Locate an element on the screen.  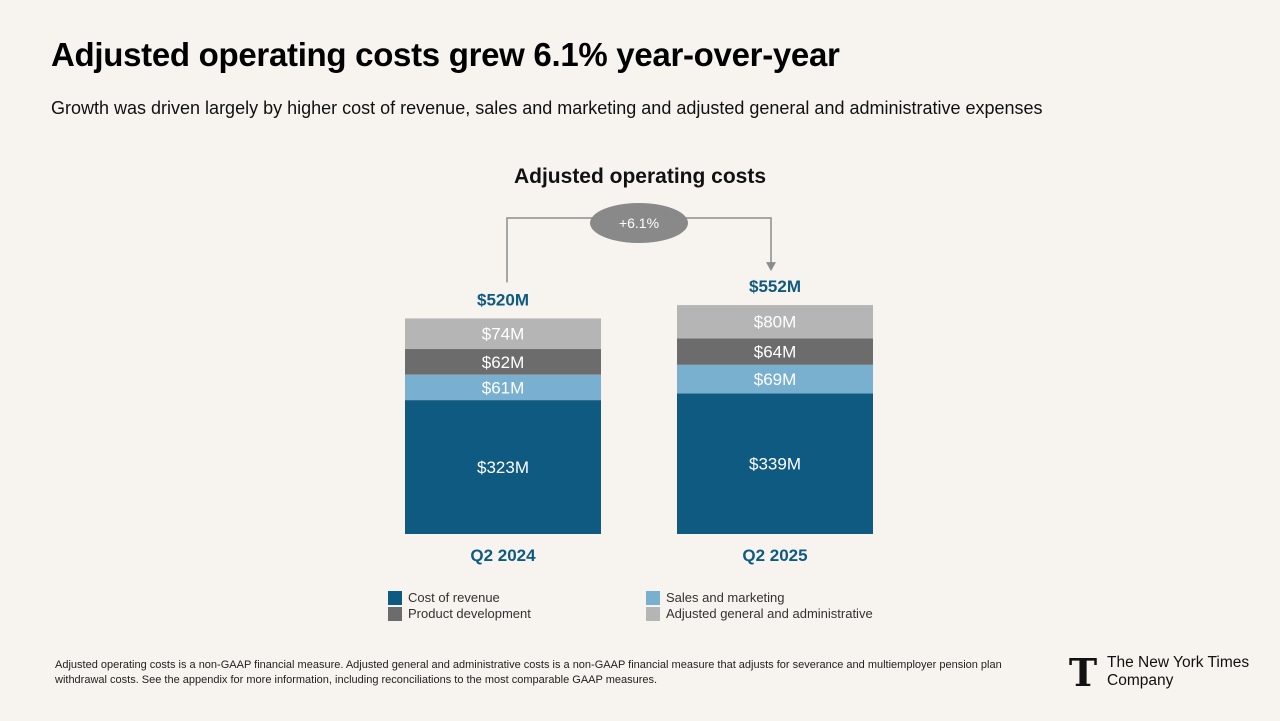
bar-value-label: $80M is located at coordinates (775, 322).